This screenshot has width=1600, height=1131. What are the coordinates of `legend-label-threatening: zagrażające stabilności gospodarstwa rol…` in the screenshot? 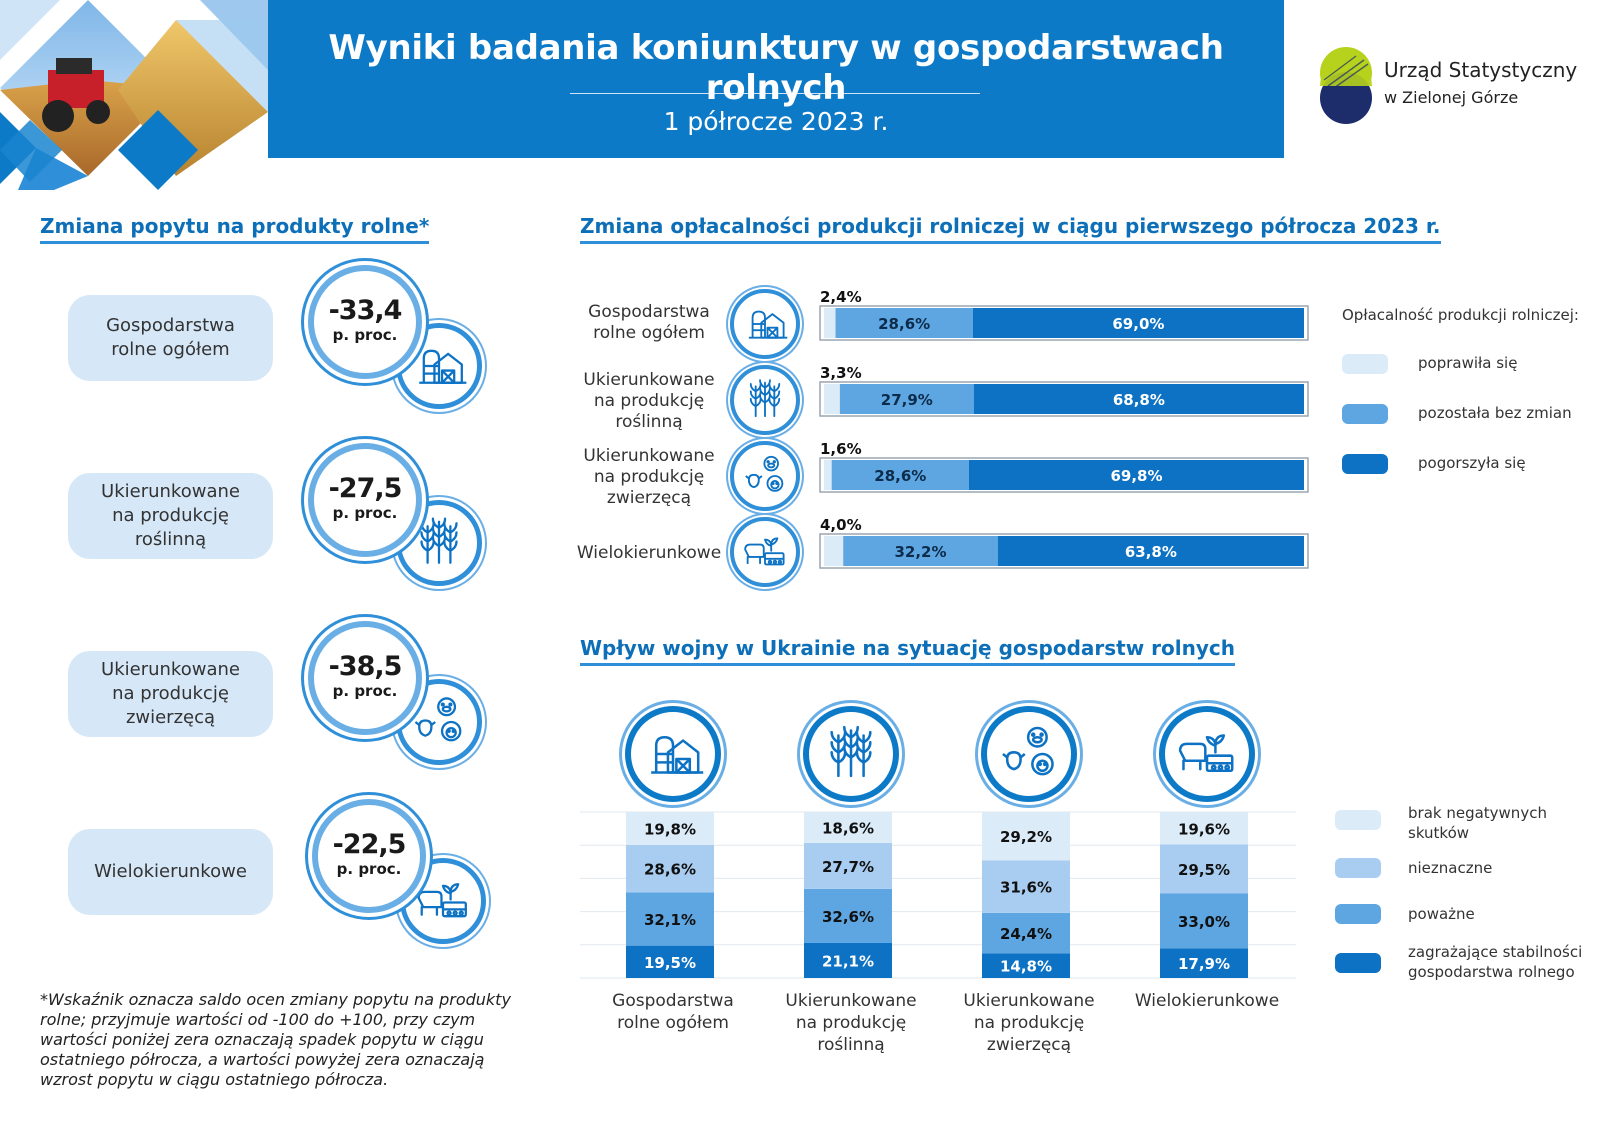 It's located at (1495, 962).